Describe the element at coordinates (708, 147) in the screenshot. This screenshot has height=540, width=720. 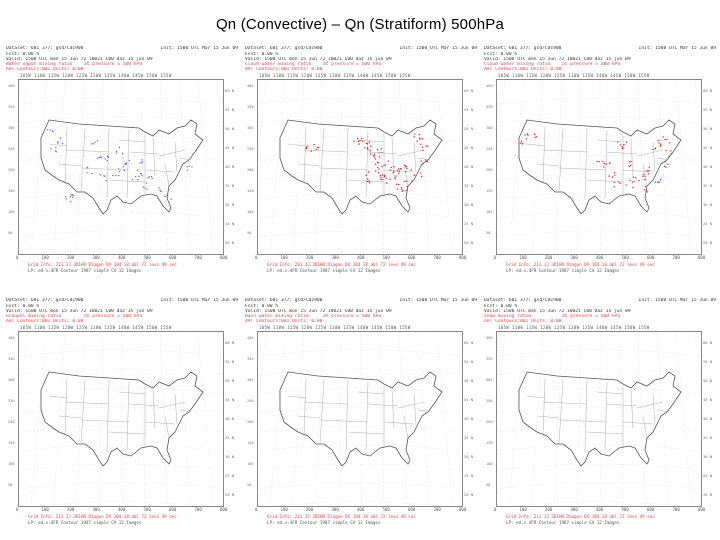
I see `lat-label: 45 N` at that location.